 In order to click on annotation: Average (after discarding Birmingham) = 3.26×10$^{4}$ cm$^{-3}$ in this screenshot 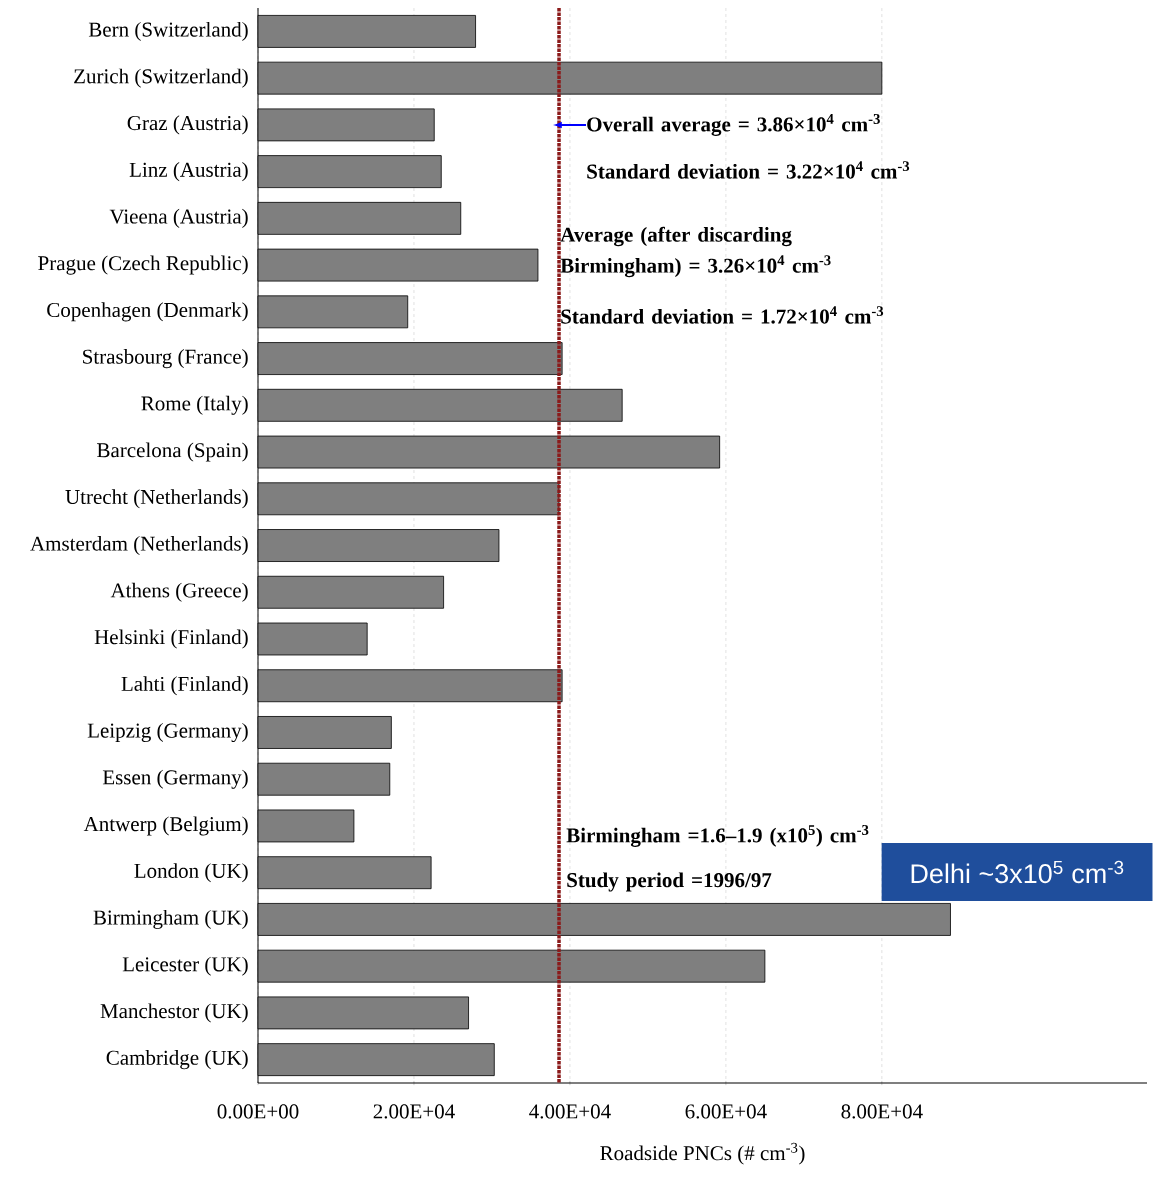, I will do `click(695, 252)`.